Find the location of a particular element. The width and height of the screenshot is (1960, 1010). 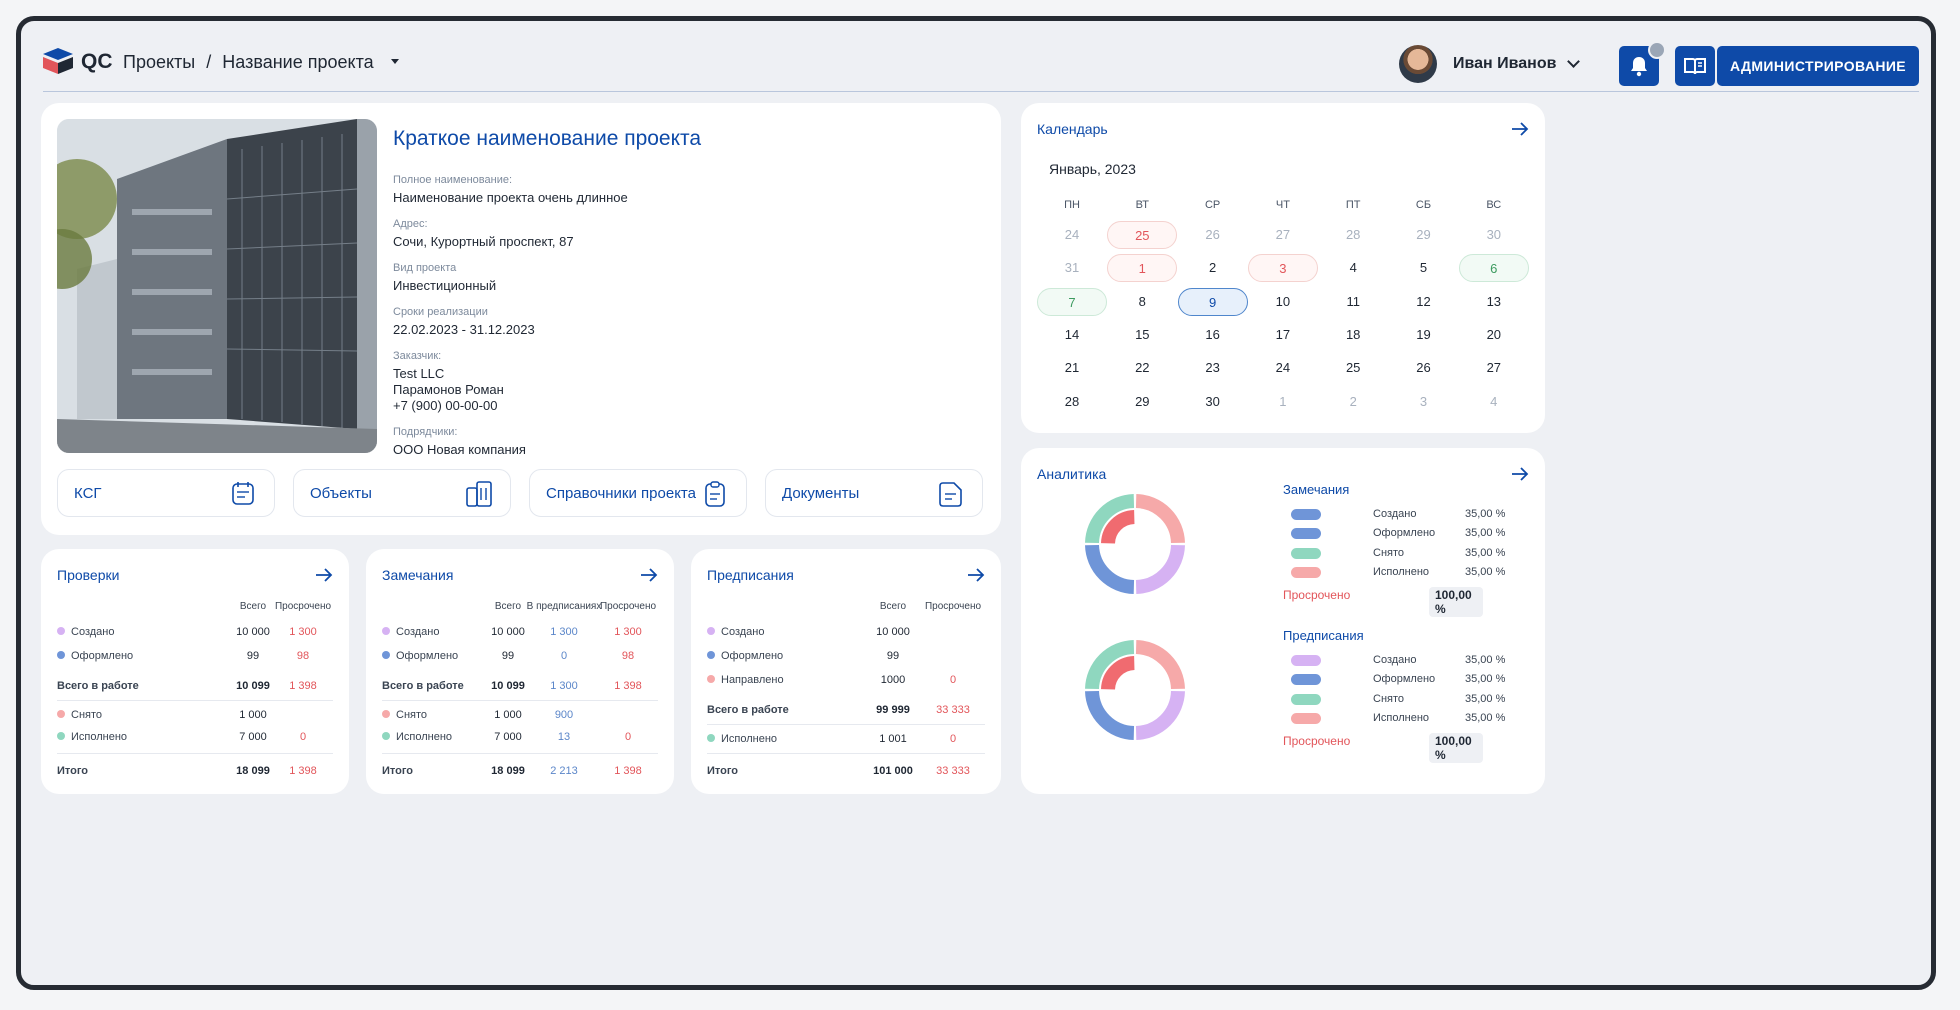

calendar-day: 12 is located at coordinates (1423, 301).